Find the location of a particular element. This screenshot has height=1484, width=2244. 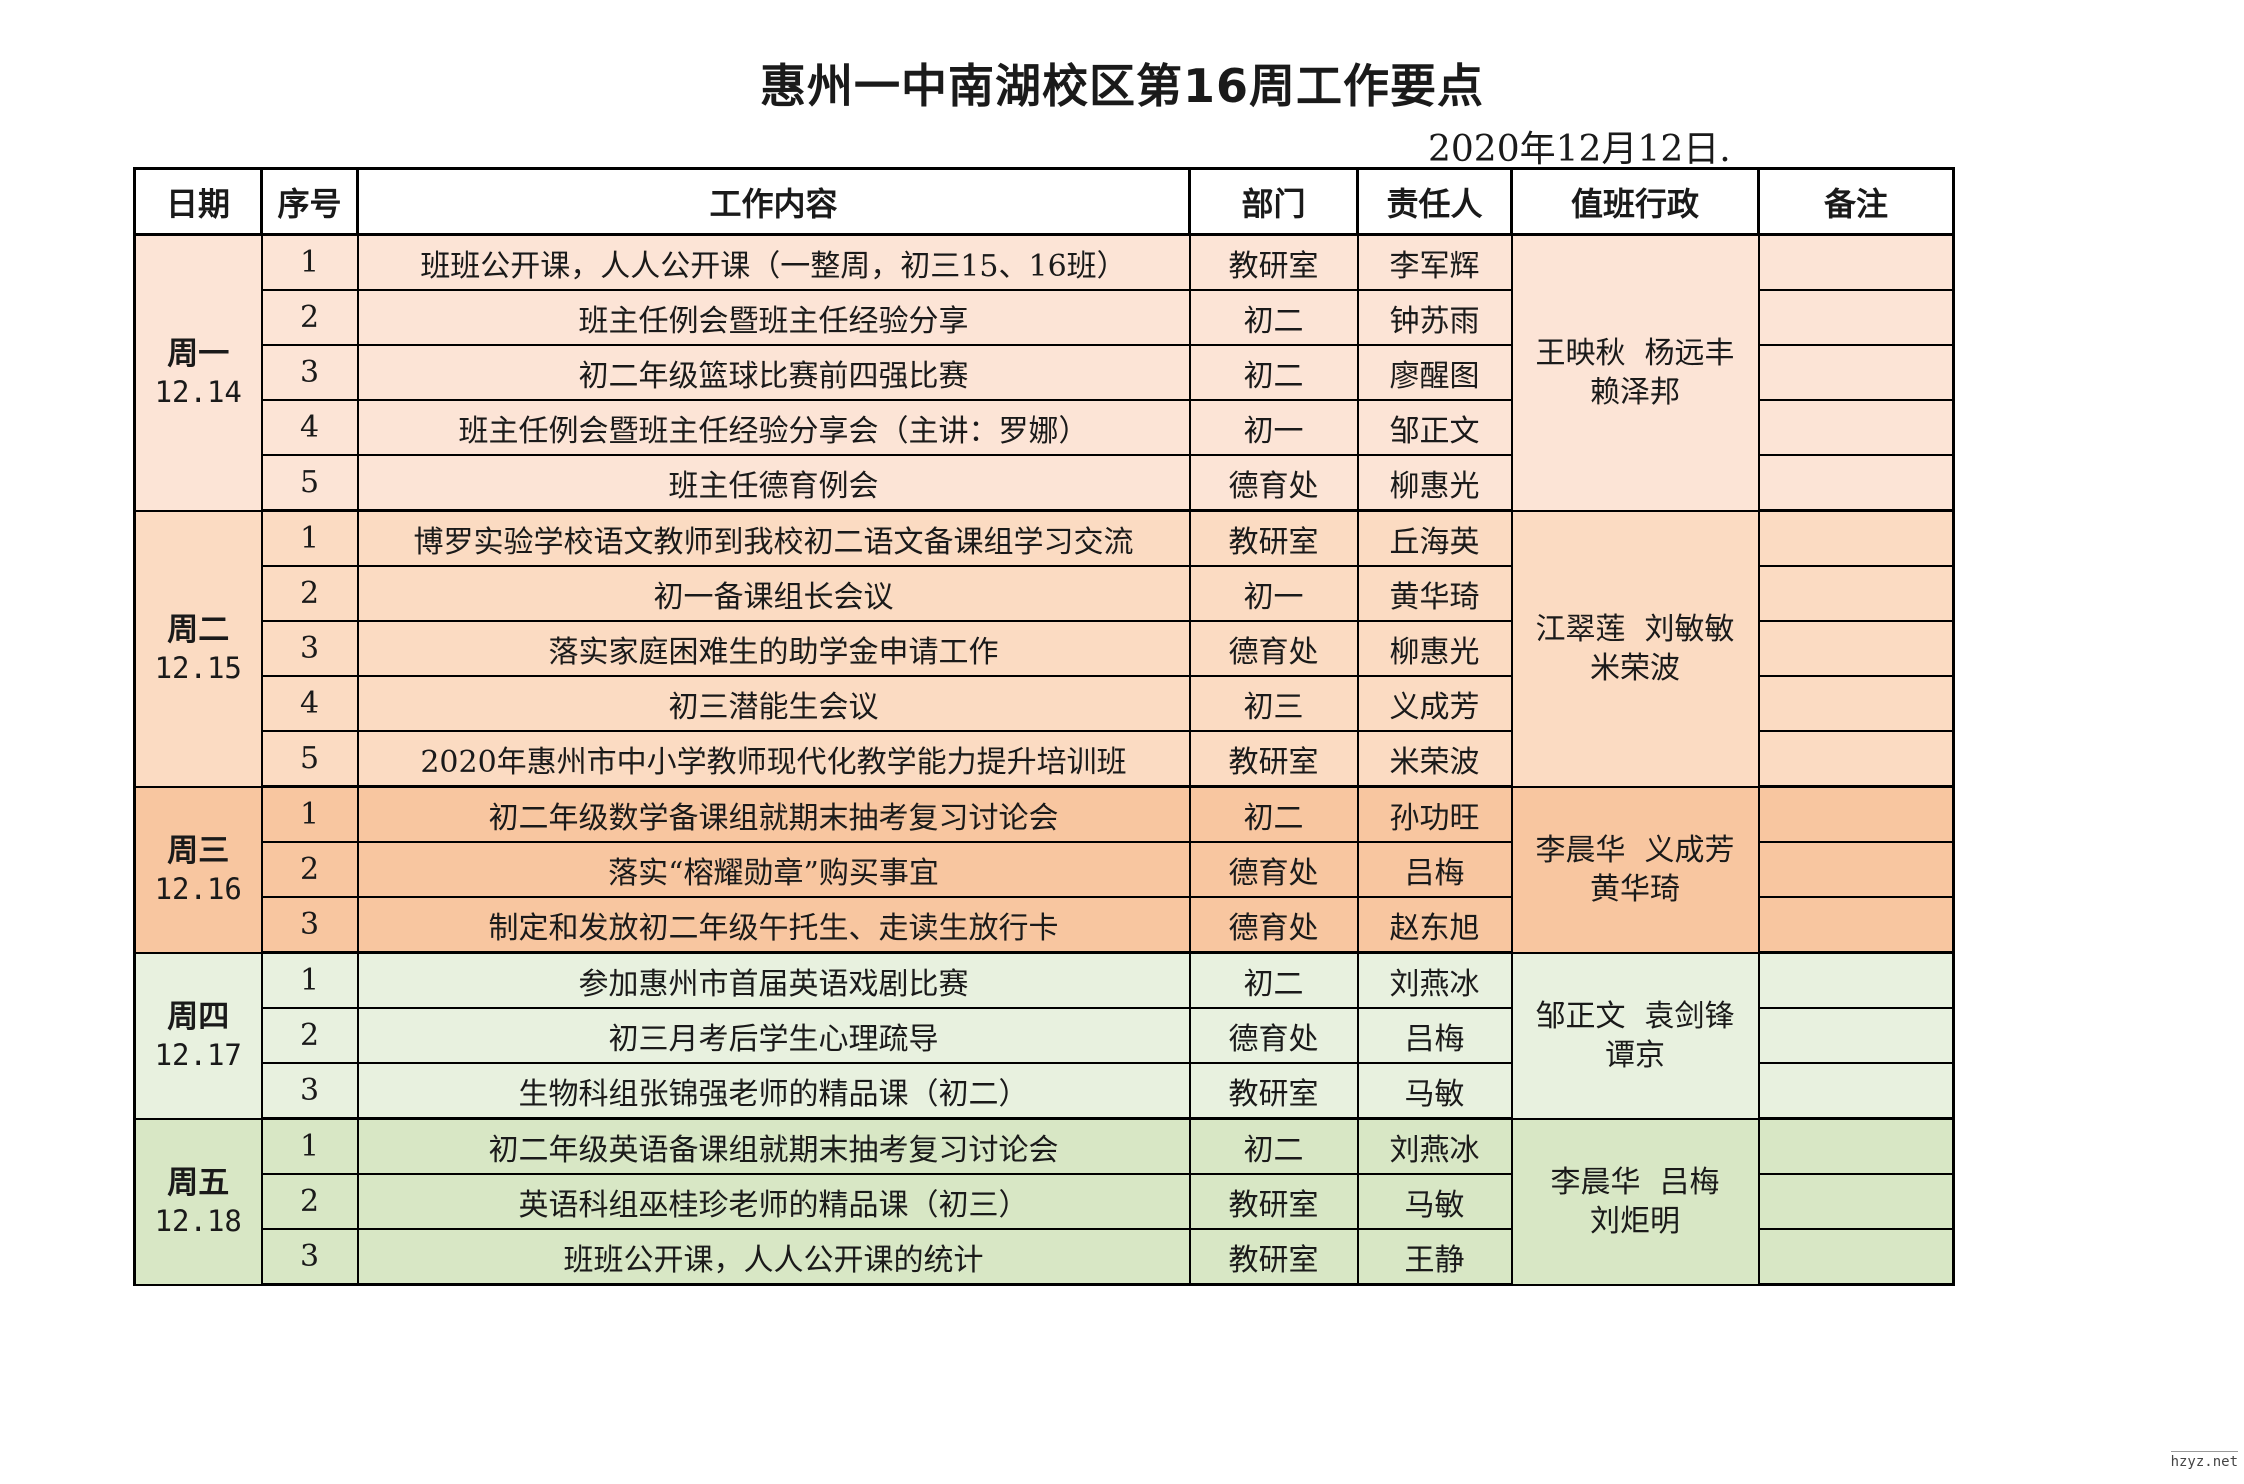

content-cell: 班班公开课，人人公开课的统计 is located at coordinates (773, 1257).